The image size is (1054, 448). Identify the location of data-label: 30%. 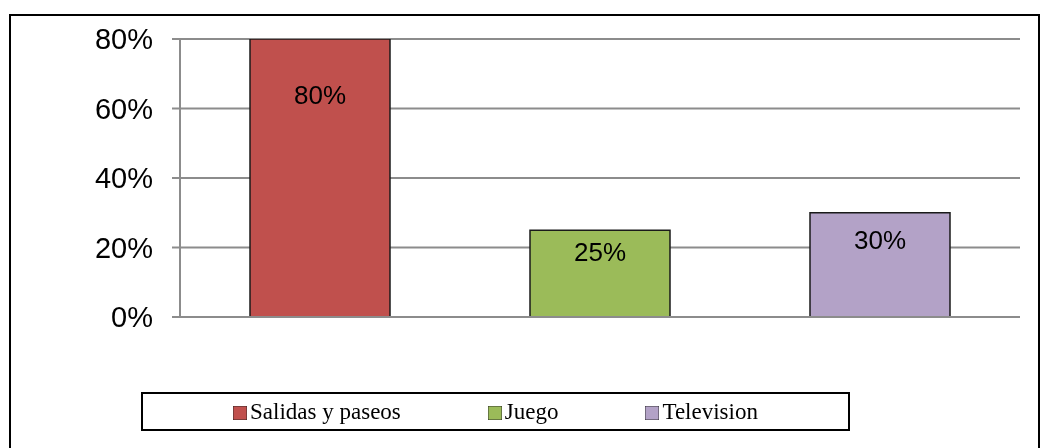
(880, 239).